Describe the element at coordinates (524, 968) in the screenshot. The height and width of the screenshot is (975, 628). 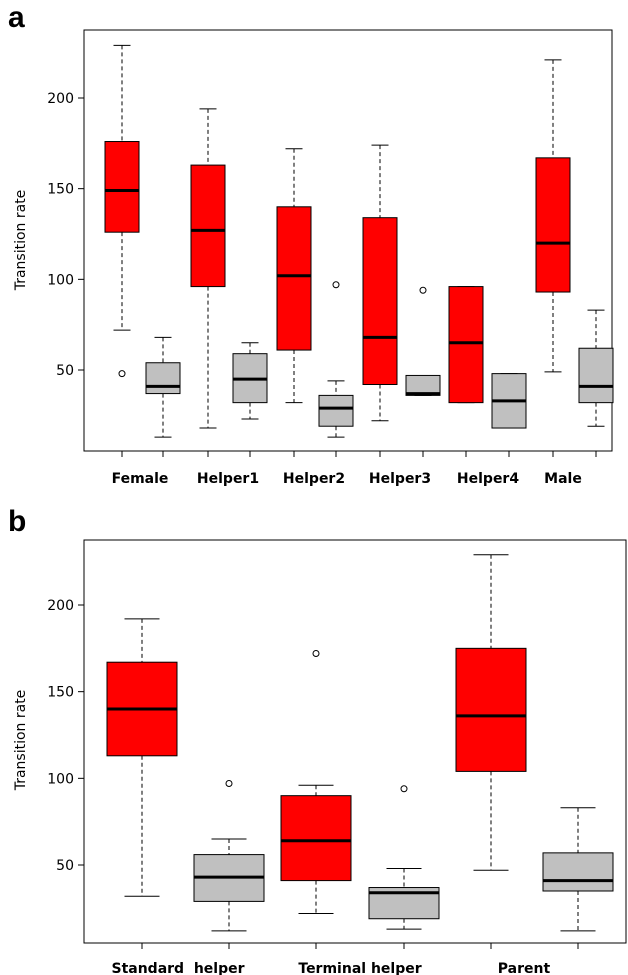
I see `x-tick-label: Parent` at that location.